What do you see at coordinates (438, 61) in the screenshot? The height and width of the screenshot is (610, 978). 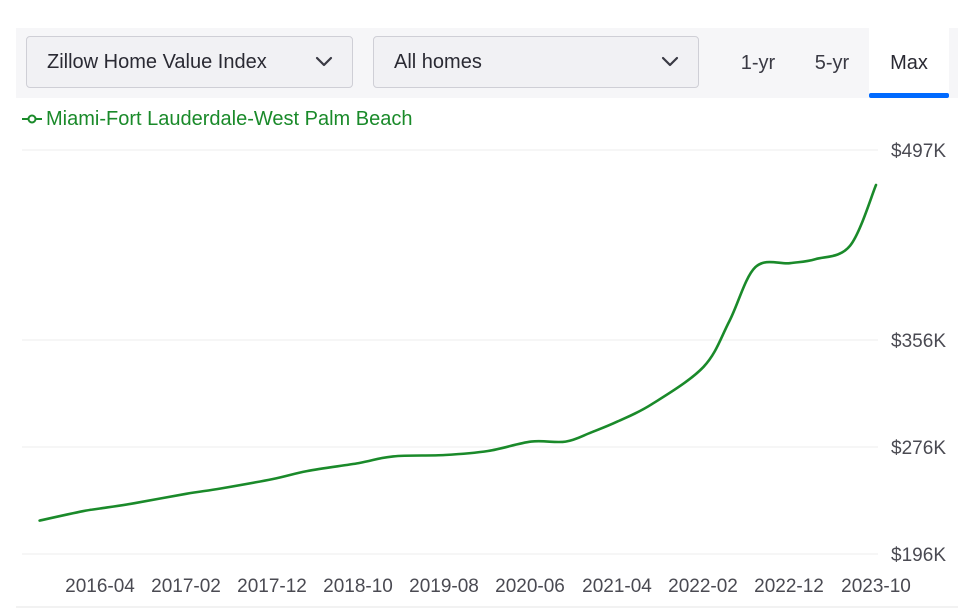 I see `home-type-dropdown-label: All homes` at bounding box center [438, 61].